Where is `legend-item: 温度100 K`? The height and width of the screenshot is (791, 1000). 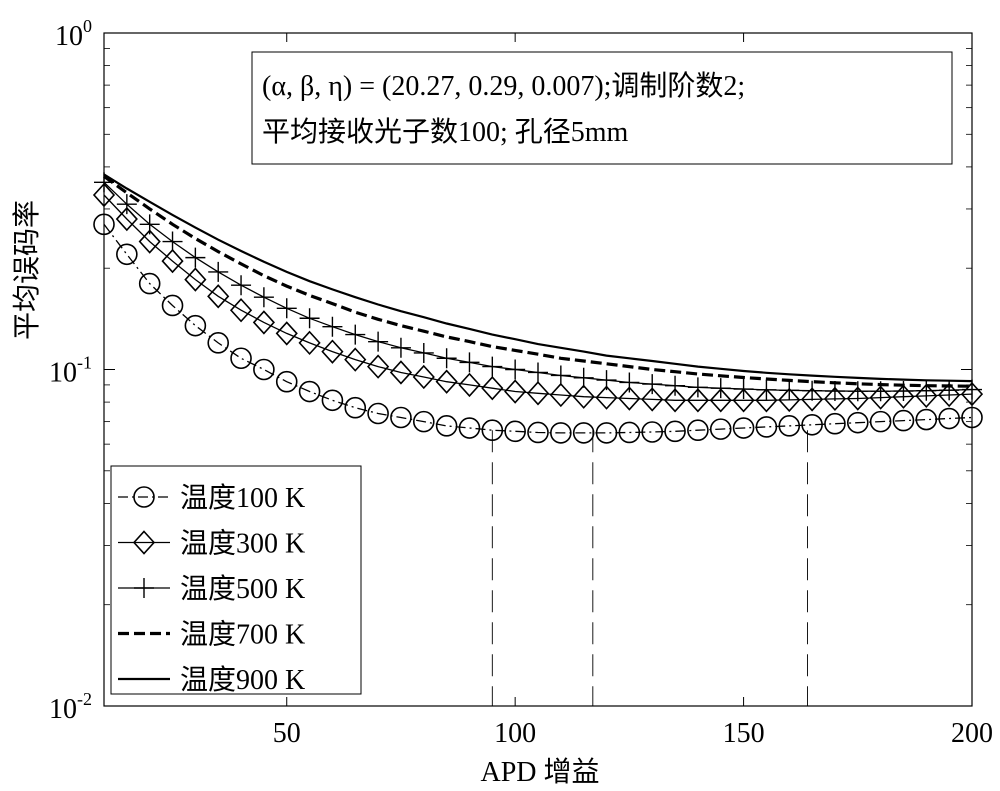 legend-item: 温度100 K is located at coordinates (211, 498).